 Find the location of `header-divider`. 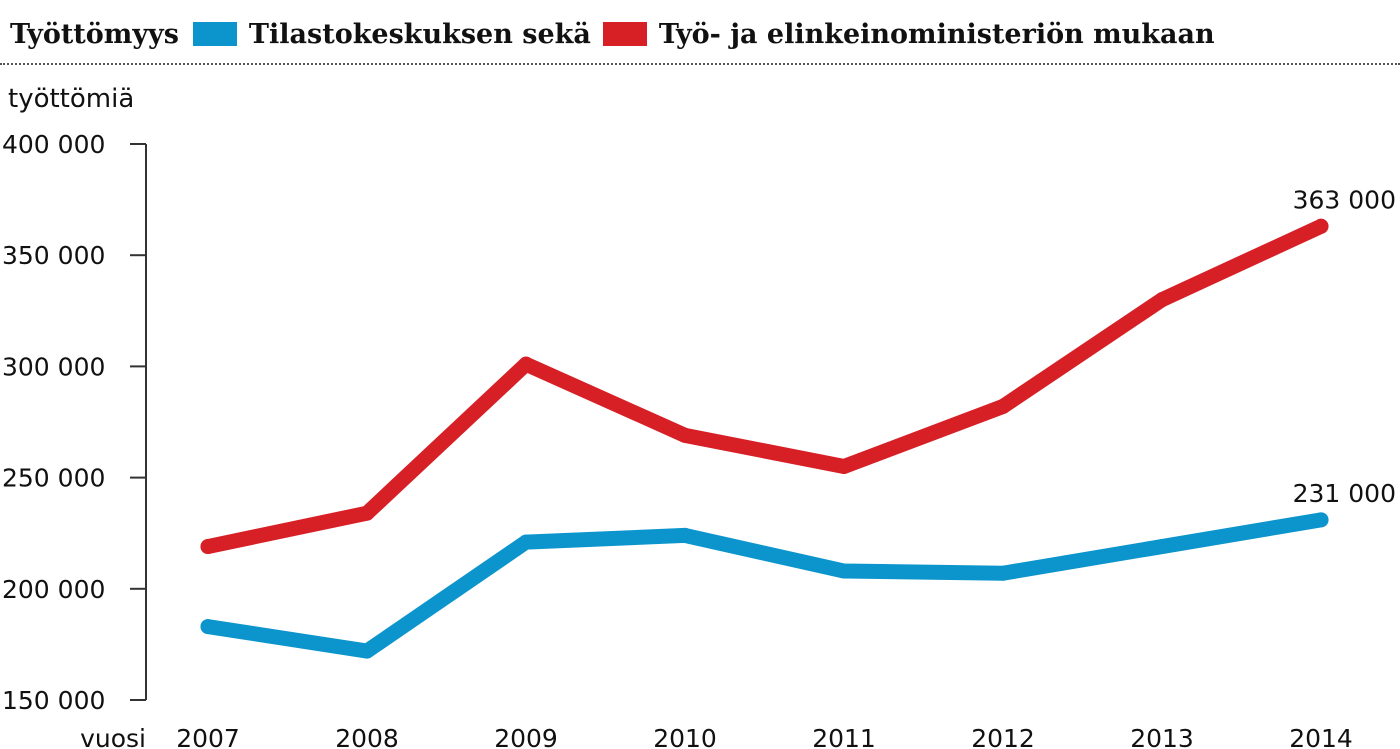

header-divider is located at coordinates (700, 64).